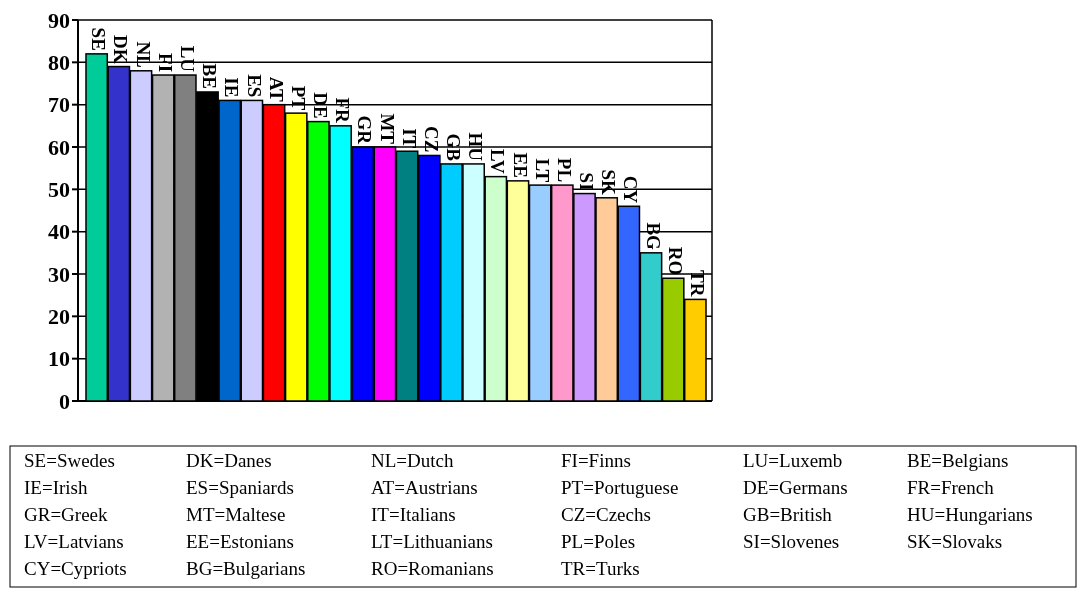 The height and width of the screenshot is (591, 1077). Describe the element at coordinates (240, 487) in the screenshot. I see `text: ES=Spaniards` at that location.